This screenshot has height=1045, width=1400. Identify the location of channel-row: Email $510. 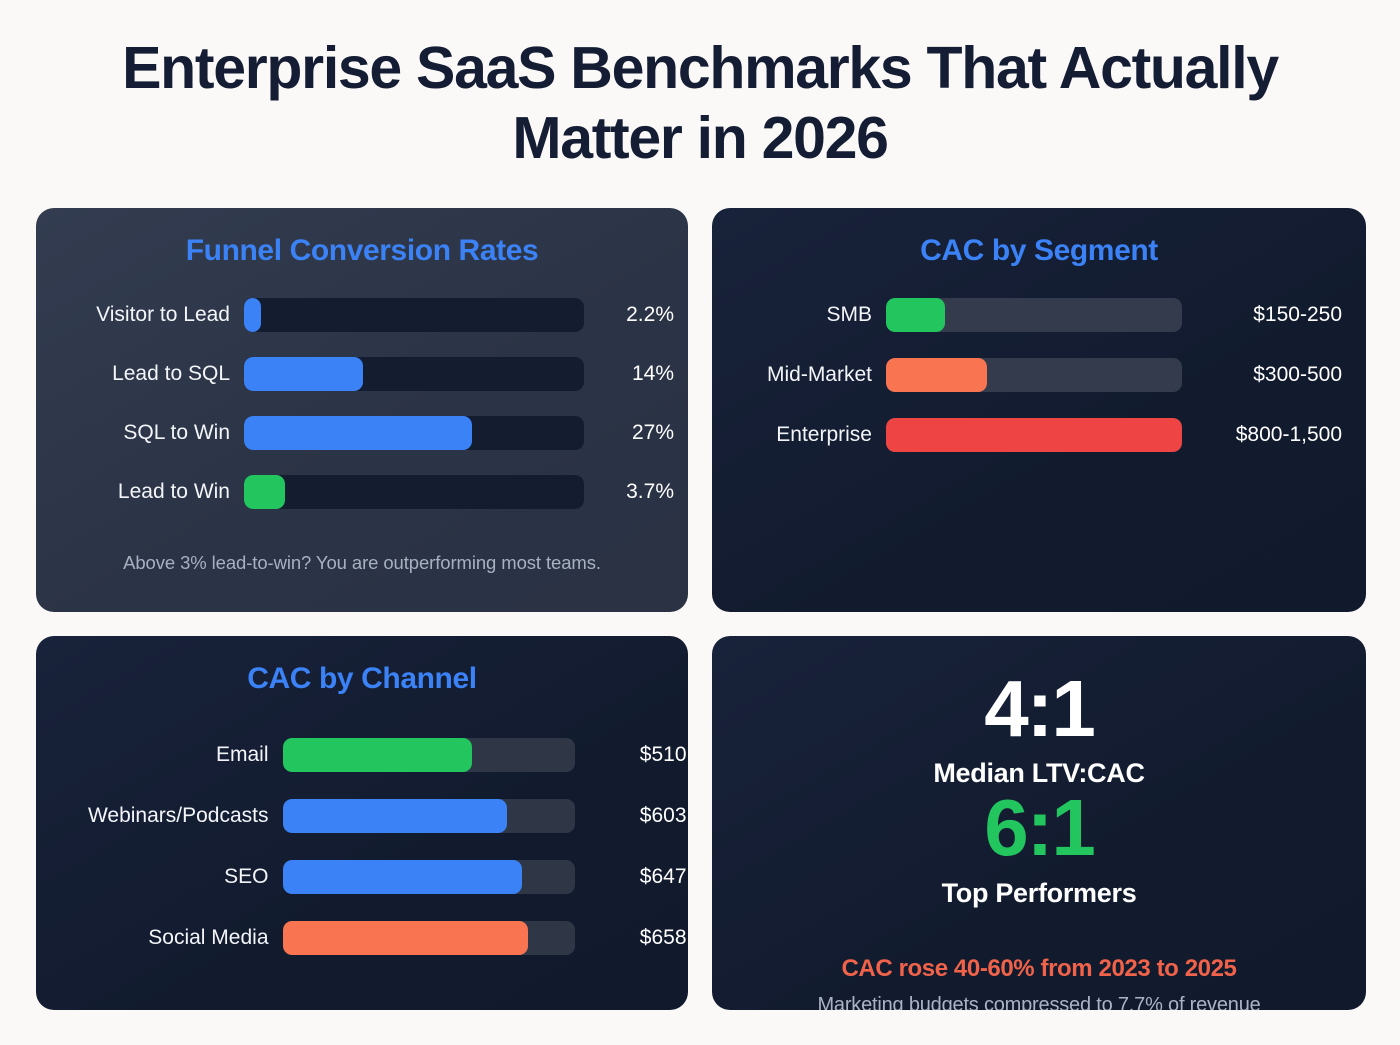
(362, 755).